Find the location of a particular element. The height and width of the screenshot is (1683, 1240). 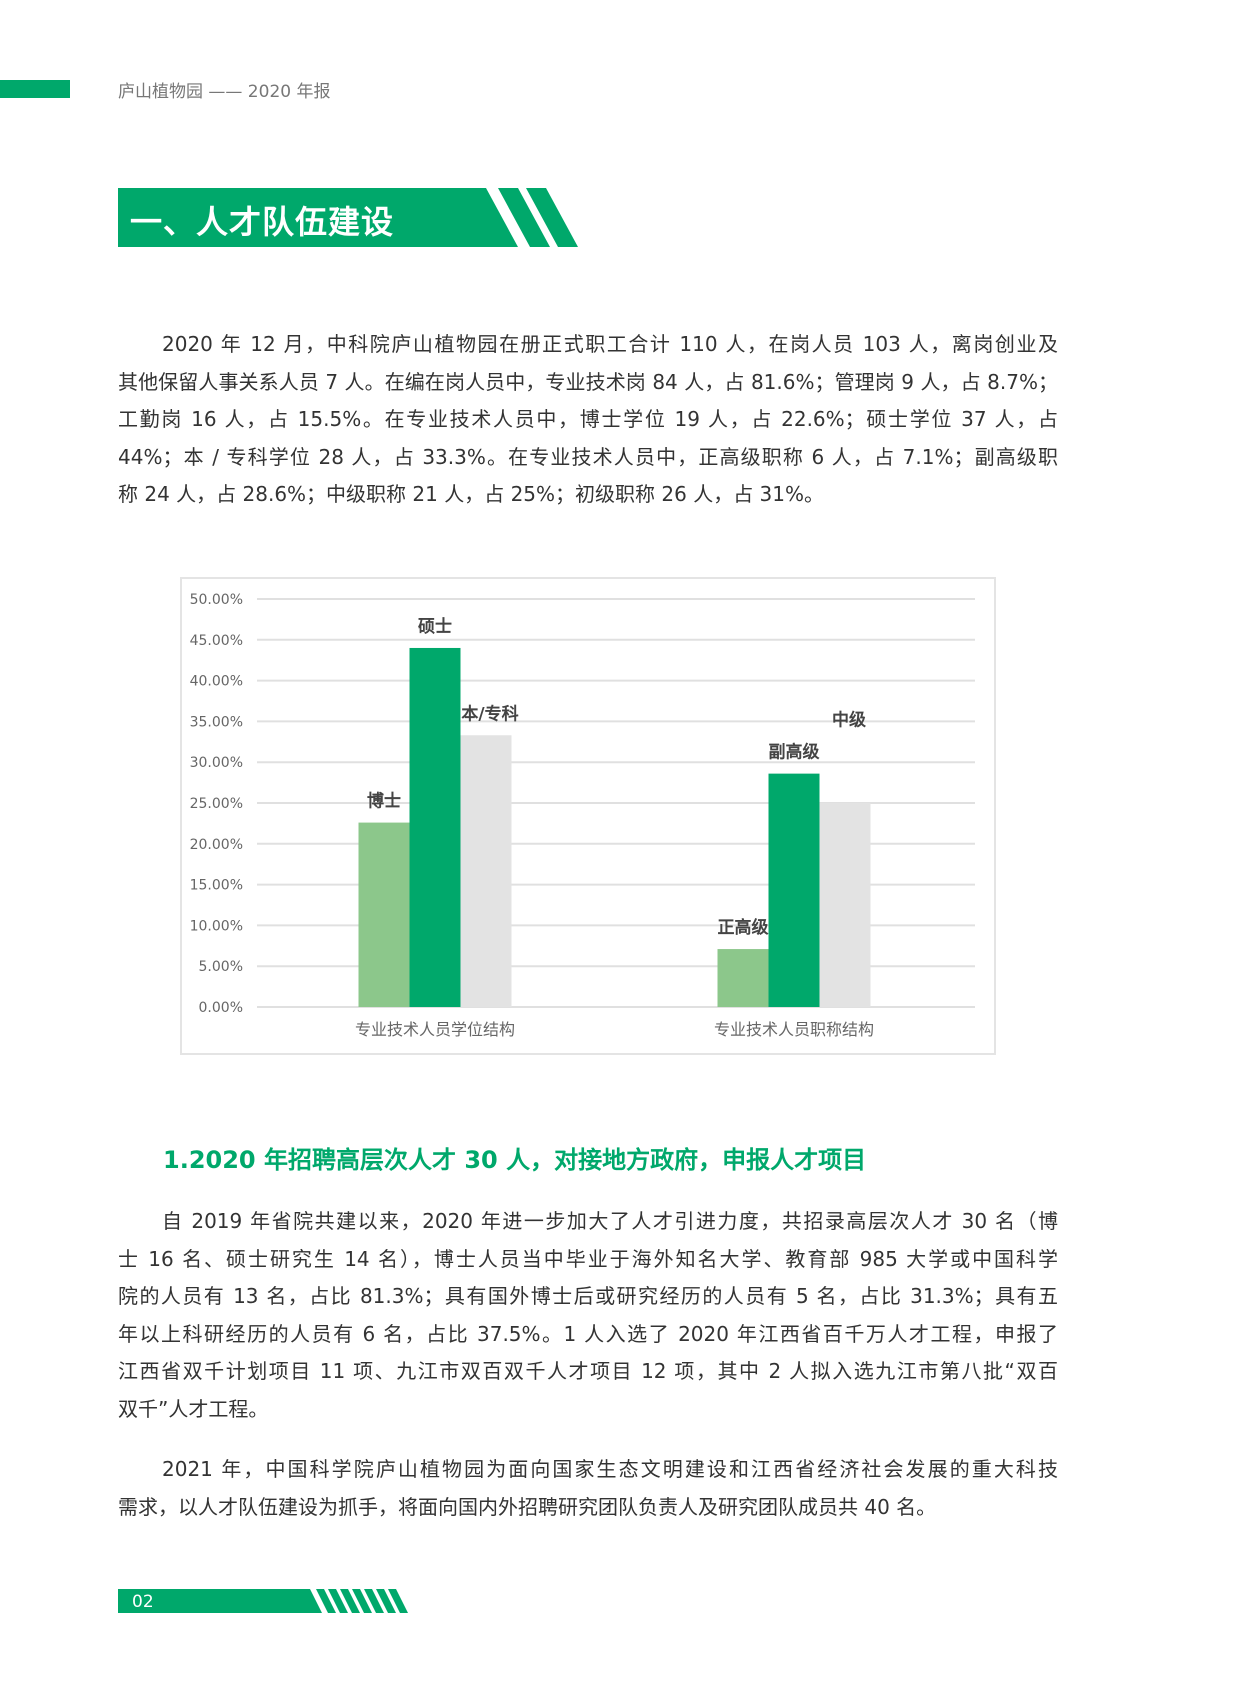

bar-data-label: 正高级 is located at coordinates (743, 927).